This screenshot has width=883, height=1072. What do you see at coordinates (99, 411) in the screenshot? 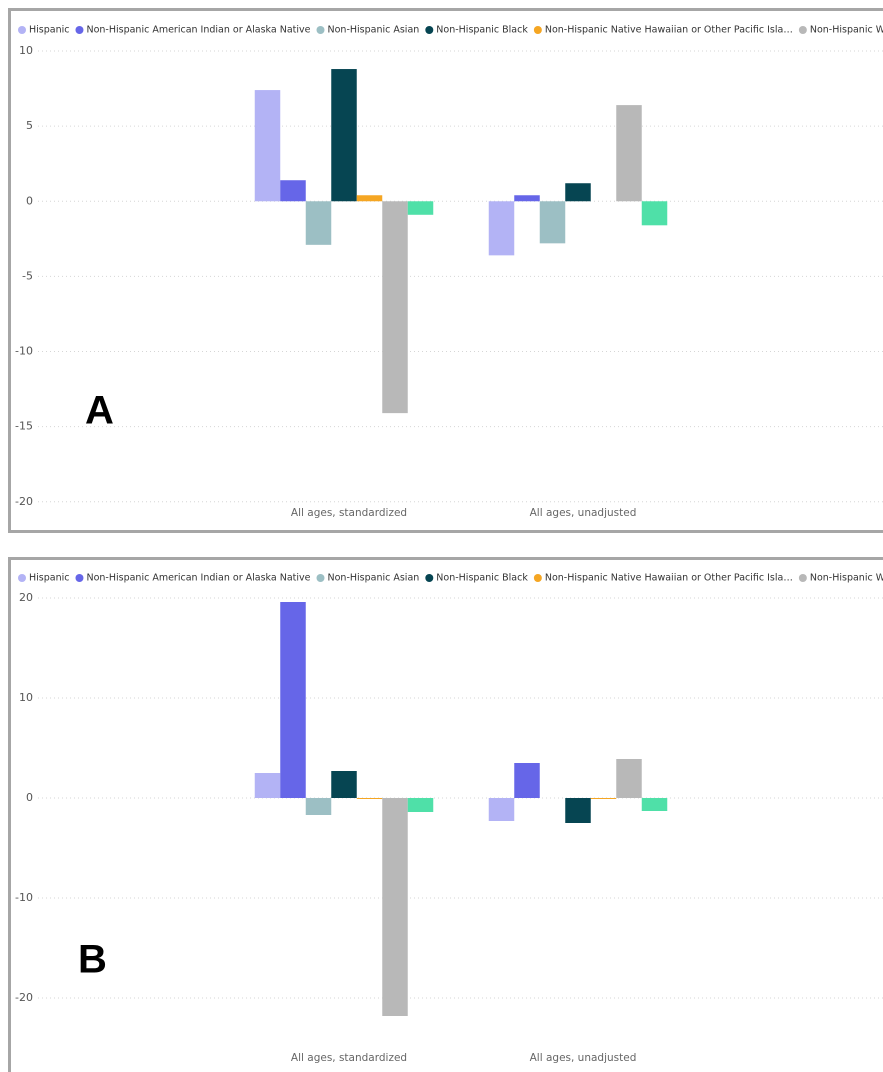
I see `panel-label: A` at bounding box center [99, 411].